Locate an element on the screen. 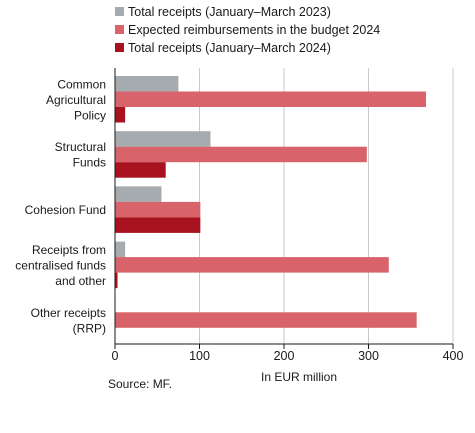 This screenshot has height=433, width=475. x-tick-label-100: 100 is located at coordinates (199, 356).